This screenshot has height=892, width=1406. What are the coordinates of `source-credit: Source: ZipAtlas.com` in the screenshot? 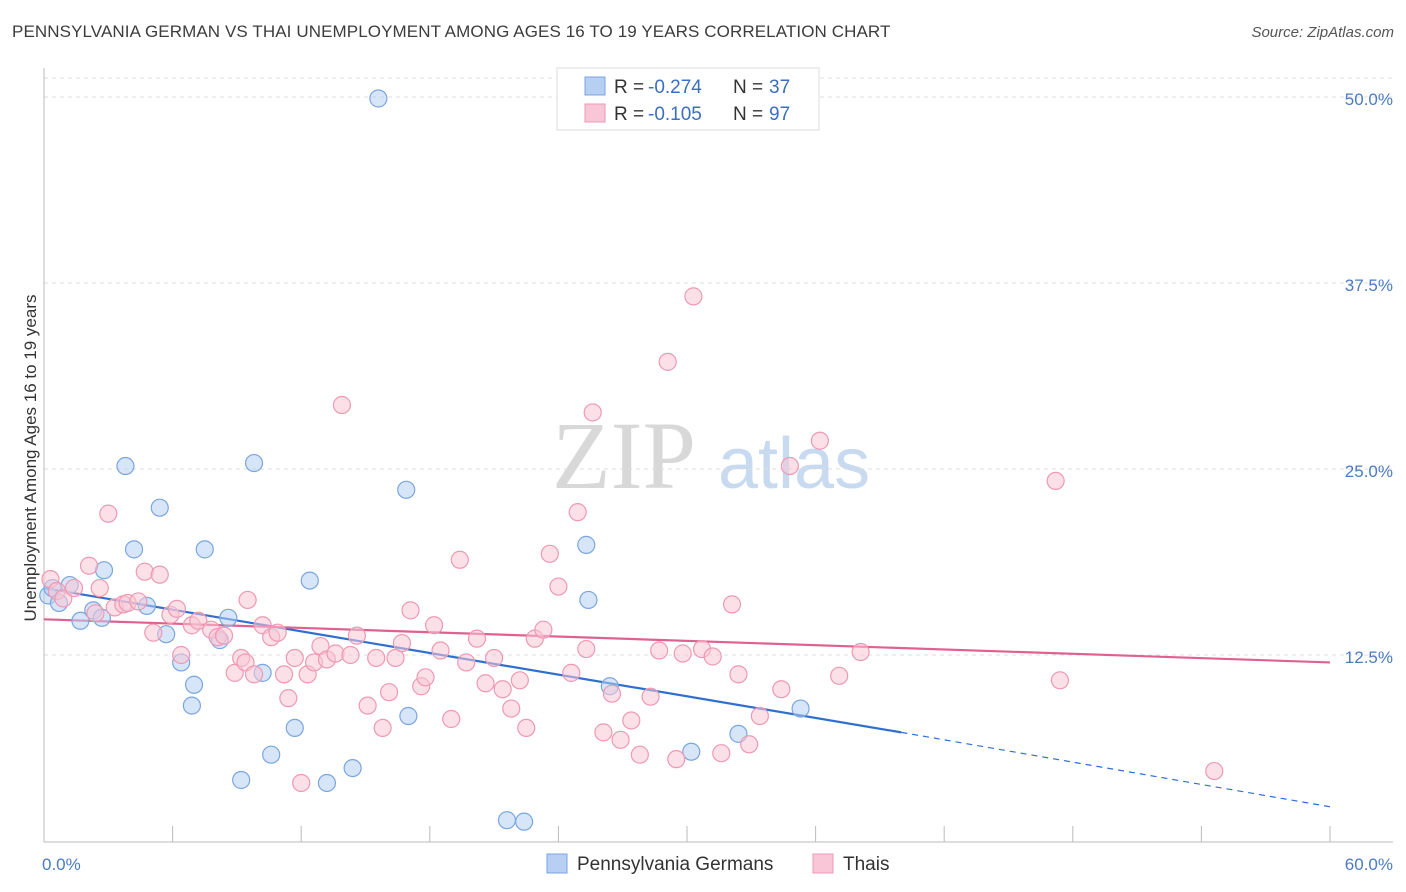 It's located at (1322, 32).